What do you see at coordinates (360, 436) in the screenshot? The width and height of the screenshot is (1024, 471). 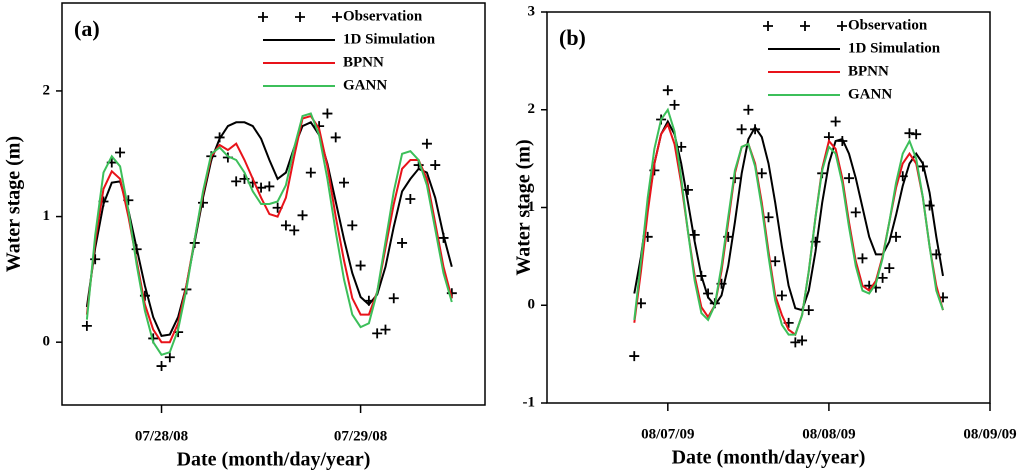 I see `x-tick-label: 07/29/08` at bounding box center [360, 436].